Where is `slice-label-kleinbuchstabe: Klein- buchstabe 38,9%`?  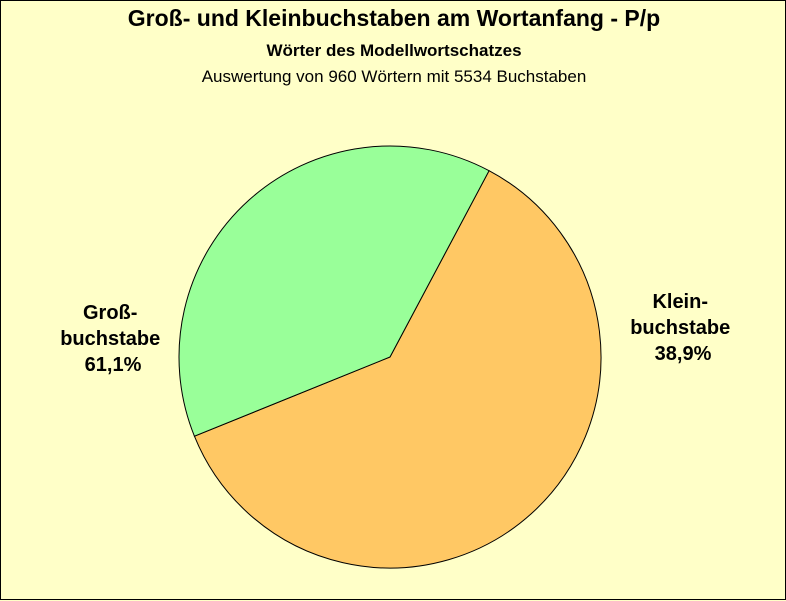
slice-label-kleinbuchstabe: Klein- buchstabe 38,9% is located at coordinates (683, 328).